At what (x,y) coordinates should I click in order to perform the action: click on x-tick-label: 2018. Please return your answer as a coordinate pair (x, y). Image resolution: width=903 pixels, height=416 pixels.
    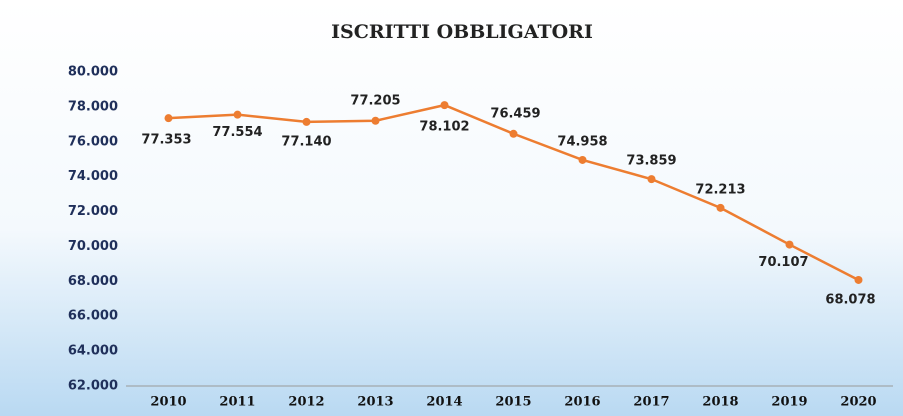
    Looking at the image, I should click on (720, 402).